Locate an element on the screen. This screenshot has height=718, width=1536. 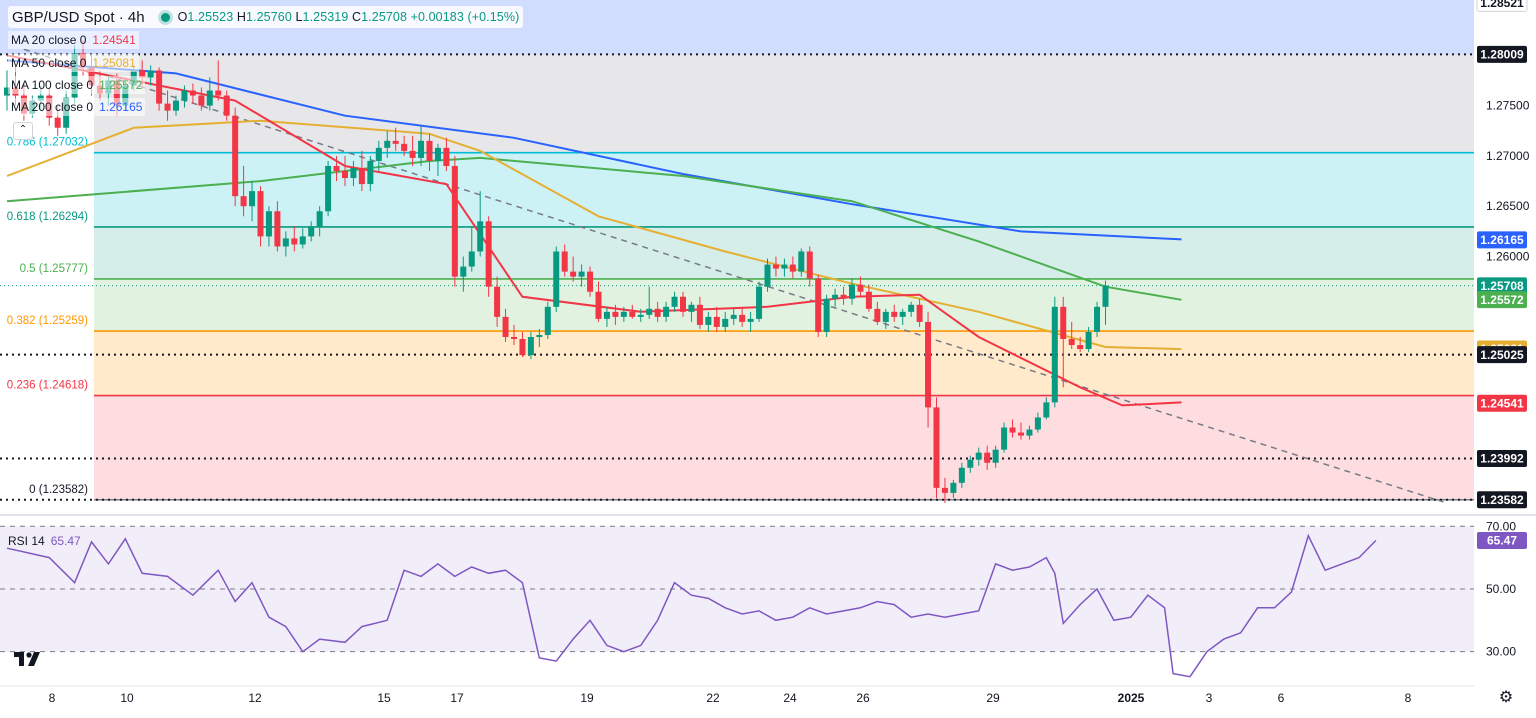
time-tick-label: 19 is located at coordinates (587, 698).